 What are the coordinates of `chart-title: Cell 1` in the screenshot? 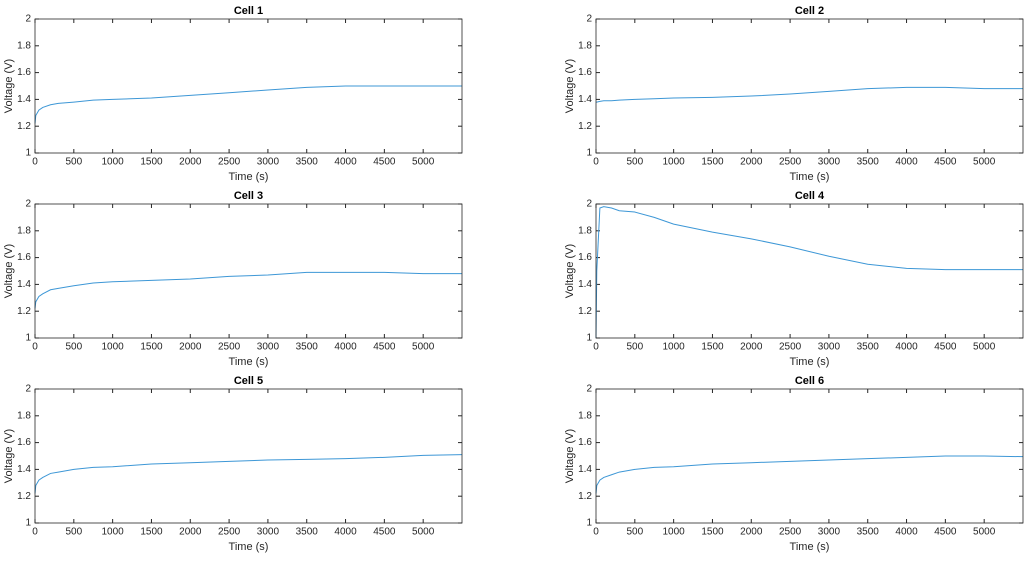 It's located at (248, 11).